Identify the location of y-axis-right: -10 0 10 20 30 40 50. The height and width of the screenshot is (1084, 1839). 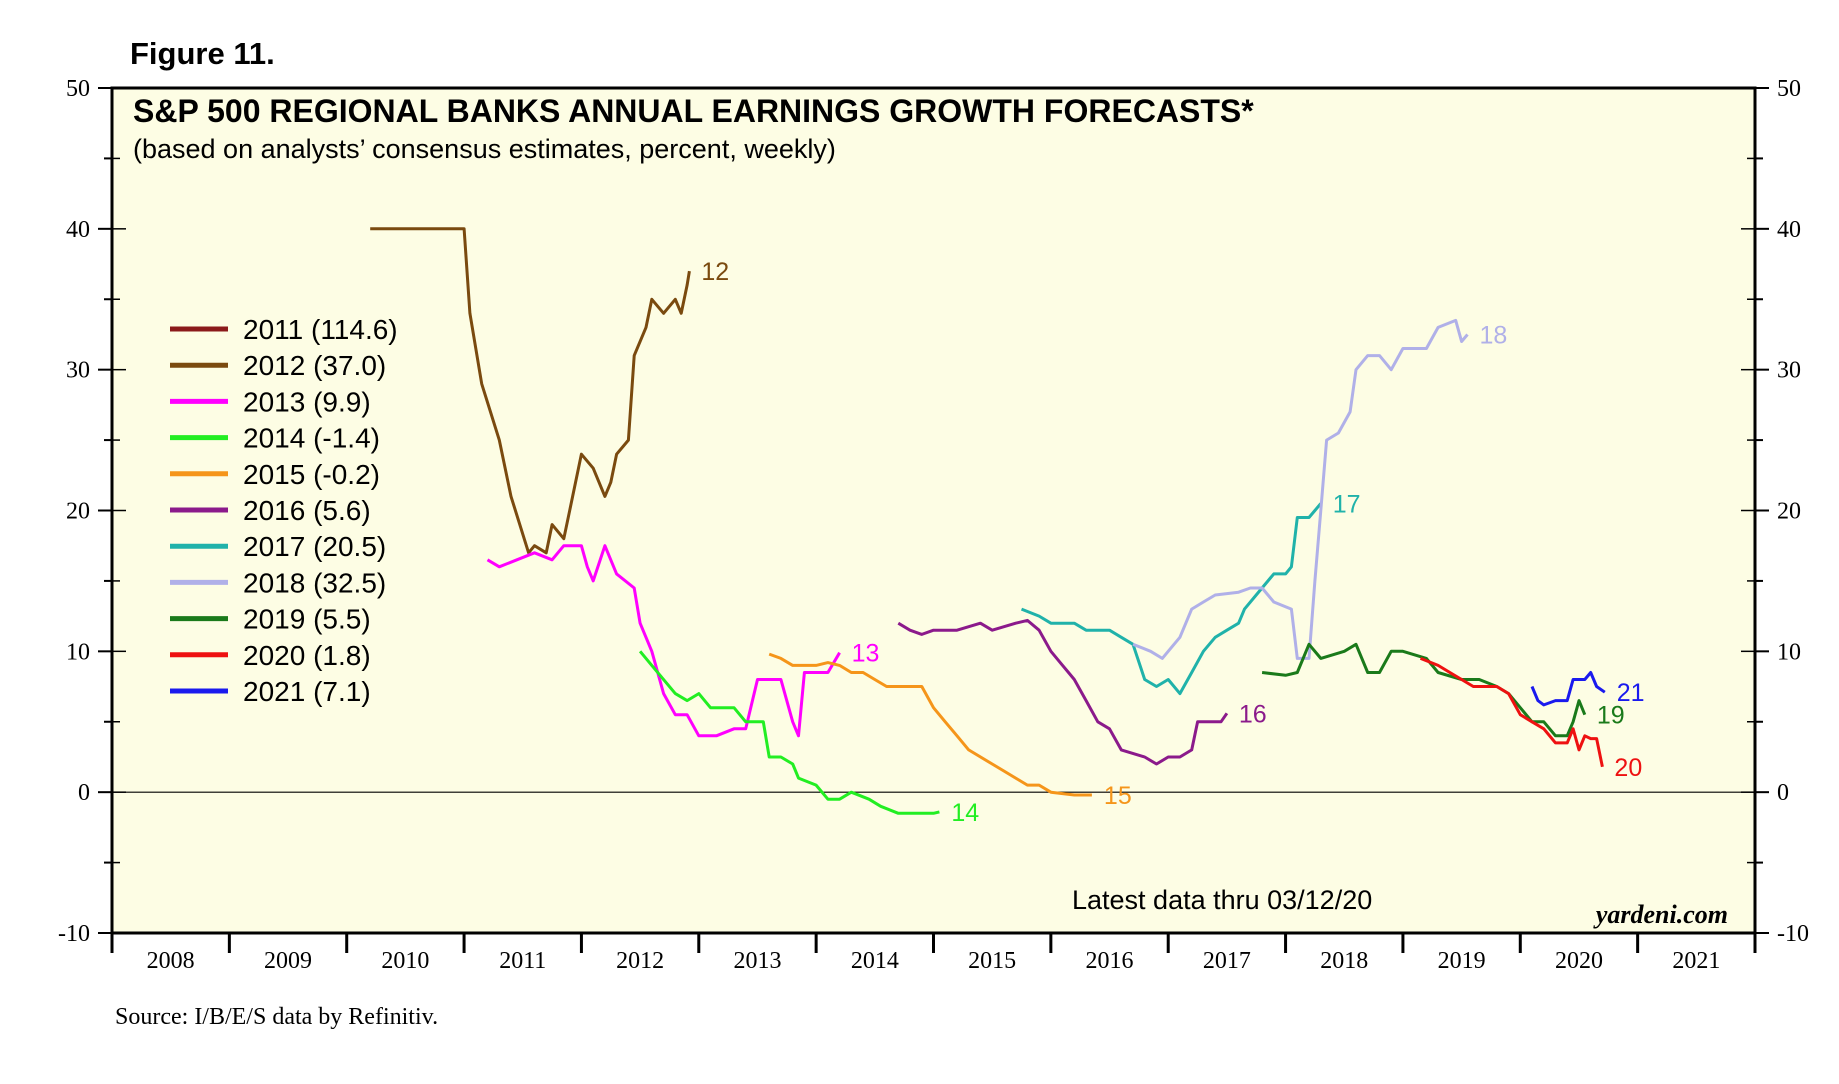
(1775, 511).